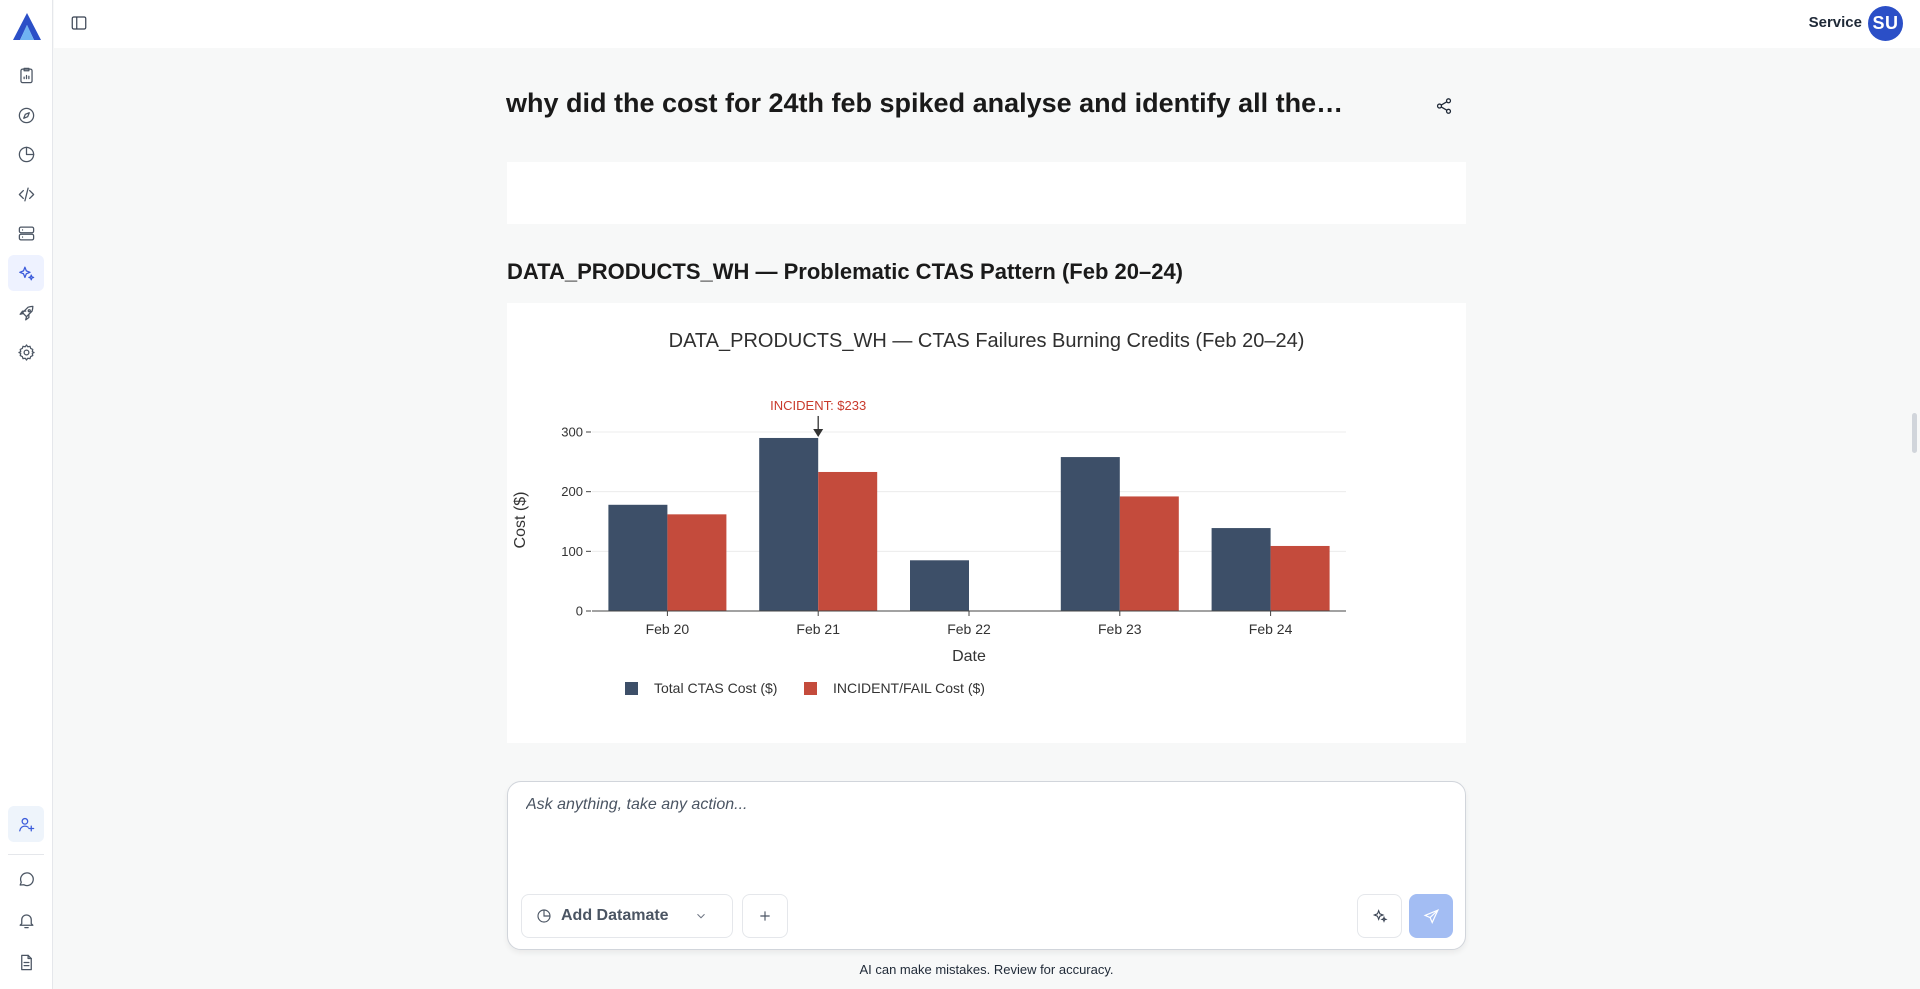 This screenshot has height=989, width=1920. What do you see at coordinates (909, 688) in the screenshot?
I see `legend-item: INCIDENT/FAIL Cost ($)` at bounding box center [909, 688].